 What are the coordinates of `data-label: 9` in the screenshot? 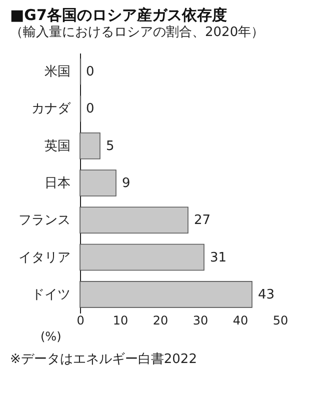 It's located at (126, 183).